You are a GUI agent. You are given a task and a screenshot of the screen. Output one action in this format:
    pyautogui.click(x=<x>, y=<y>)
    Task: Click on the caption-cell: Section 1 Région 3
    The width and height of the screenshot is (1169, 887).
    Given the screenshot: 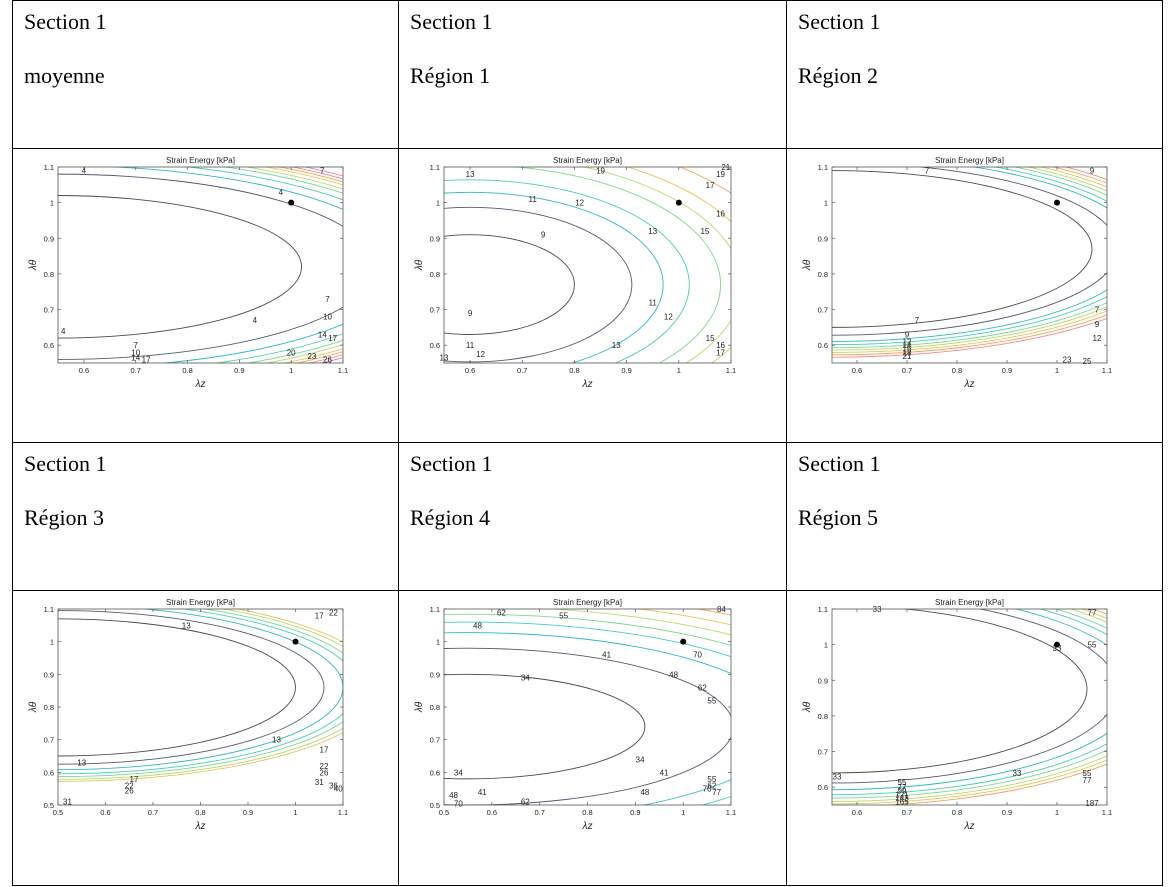 What is the action you would take?
    pyautogui.click(x=205, y=517)
    